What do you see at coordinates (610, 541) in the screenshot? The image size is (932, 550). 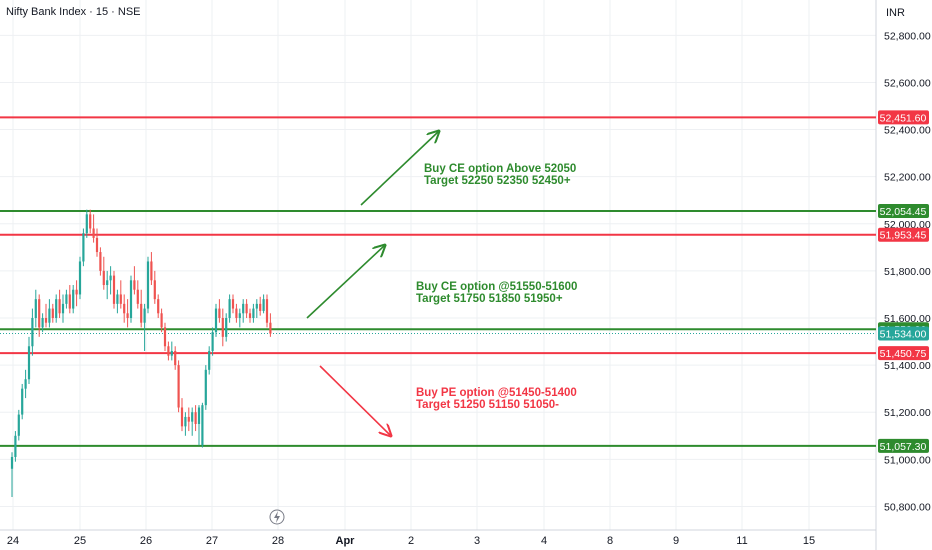 I see `x-tick-label: 8` at bounding box center [610, 541].